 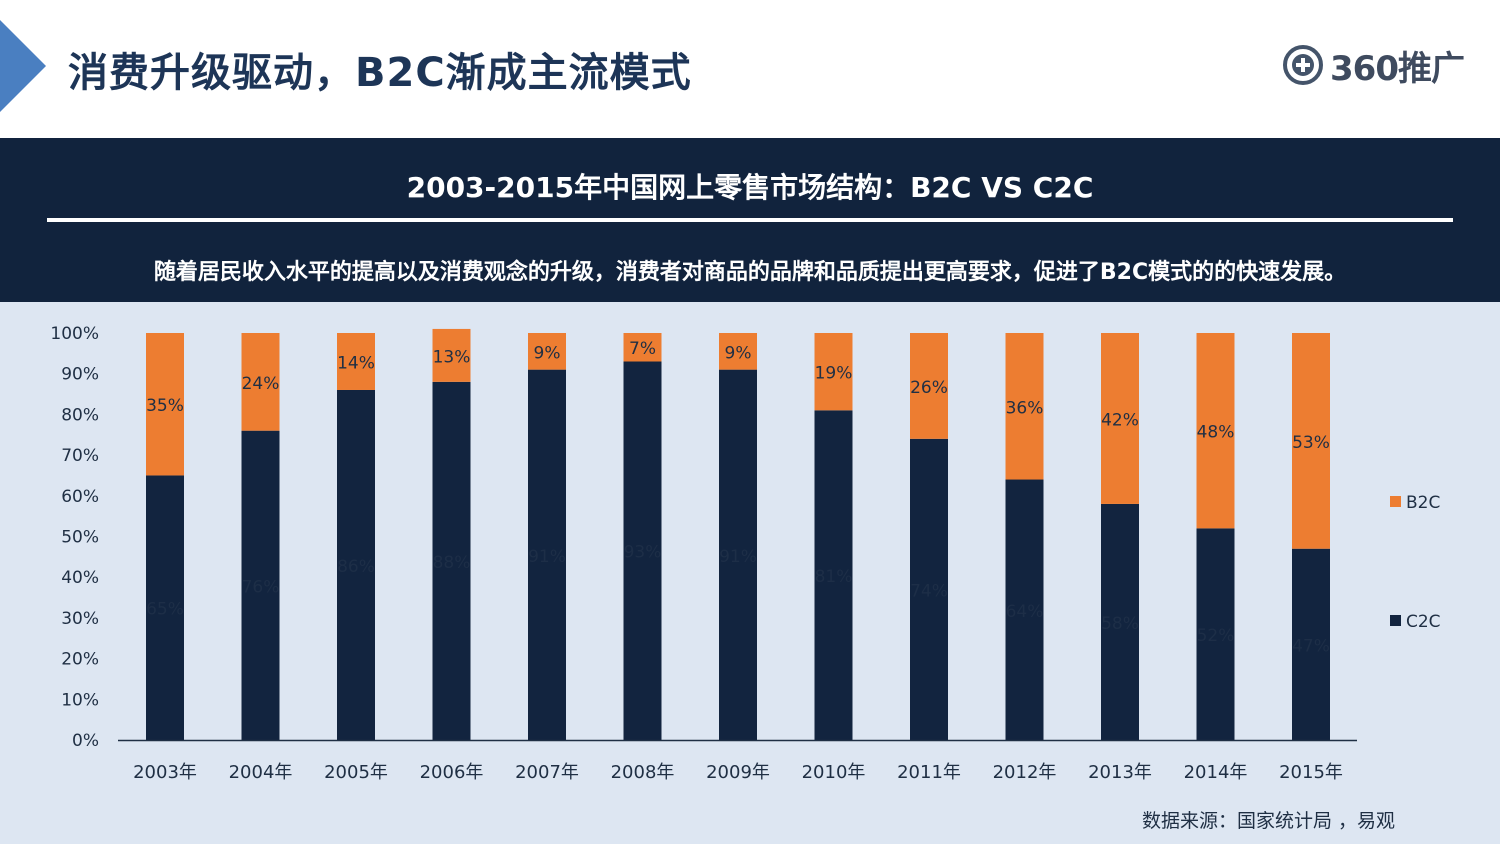 What do you see at coordinates (85, 741) in the screenshot?
I see `y-tick-label: 0%` at bounding box center [85, 741].